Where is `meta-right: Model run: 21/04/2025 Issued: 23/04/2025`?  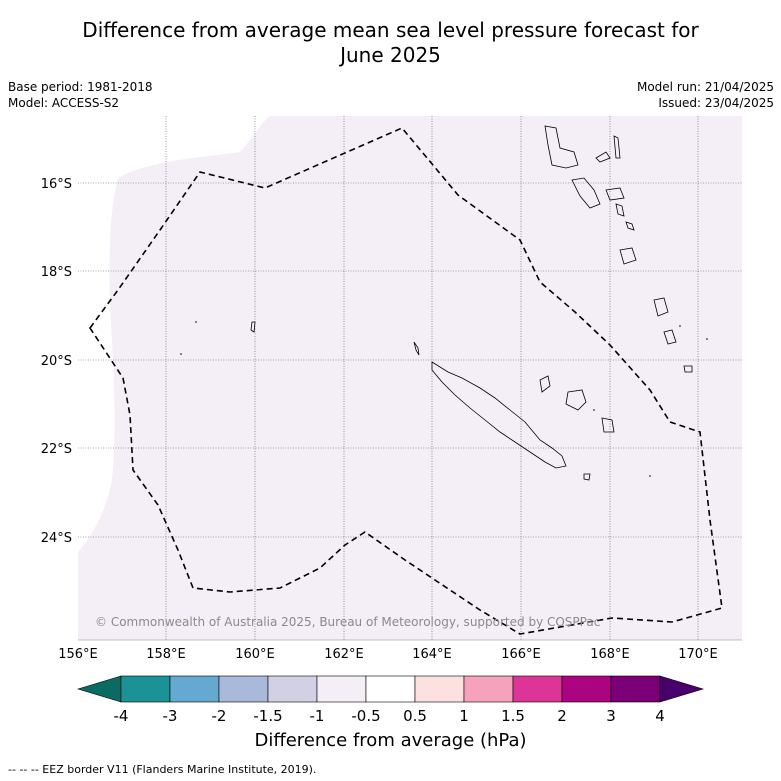 meta-right: Model run: 21/04/2025 Issued: 23/04/2025 is located at coordinates (705, 95).